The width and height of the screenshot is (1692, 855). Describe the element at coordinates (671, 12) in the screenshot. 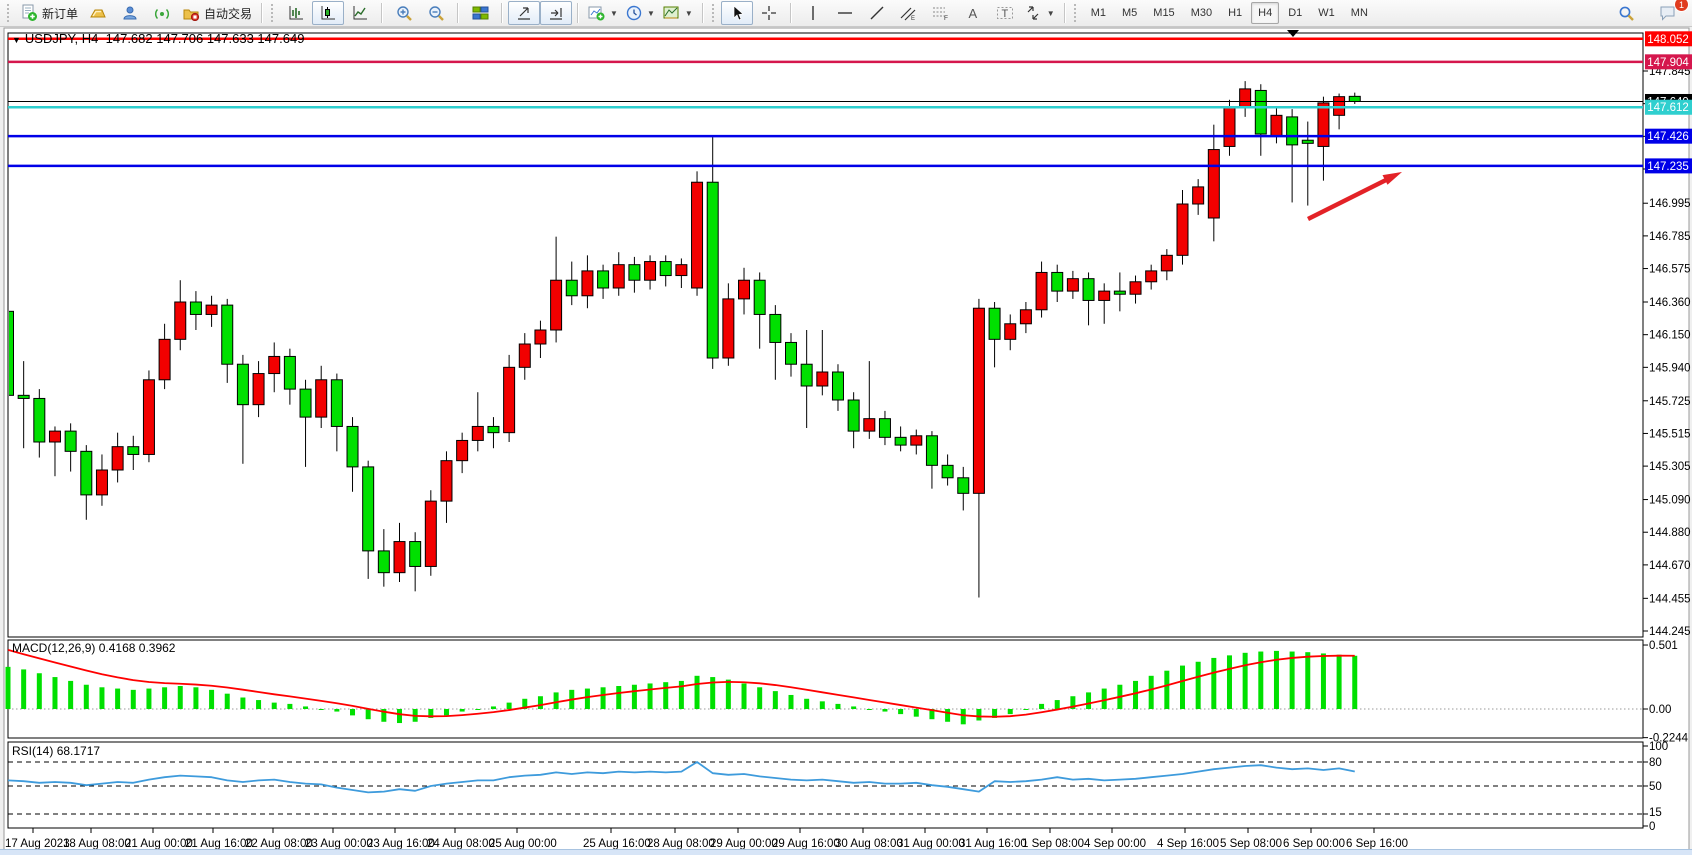

I see `template-icon` at that location.